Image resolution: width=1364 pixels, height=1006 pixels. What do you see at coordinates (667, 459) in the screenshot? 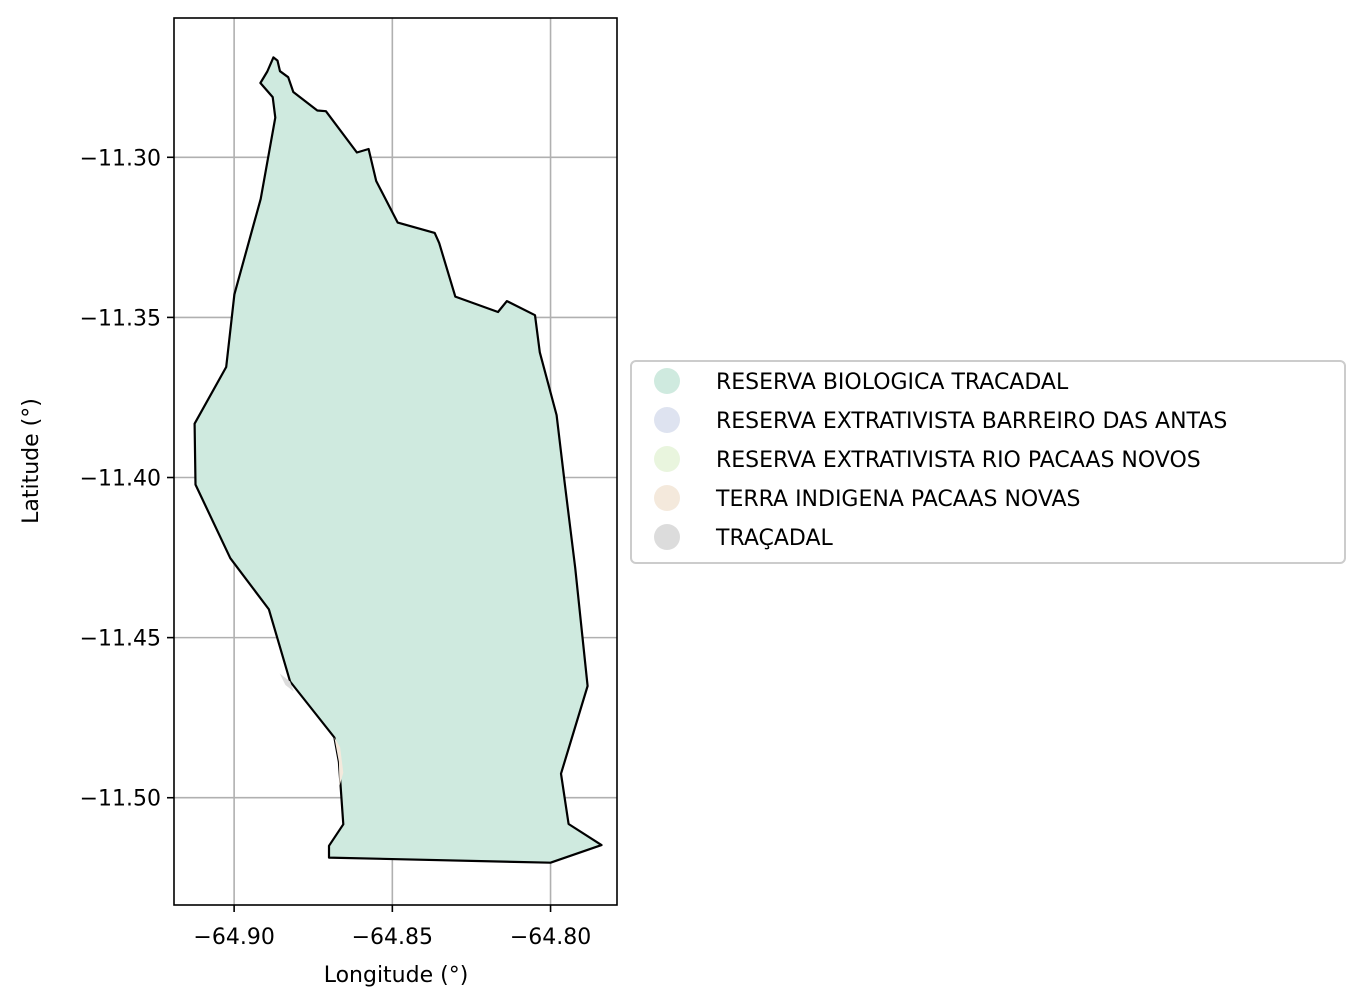
I see `legend-marker-reserva-extrativista-rio-pacaas-novos` at bounding box center [667, 459].